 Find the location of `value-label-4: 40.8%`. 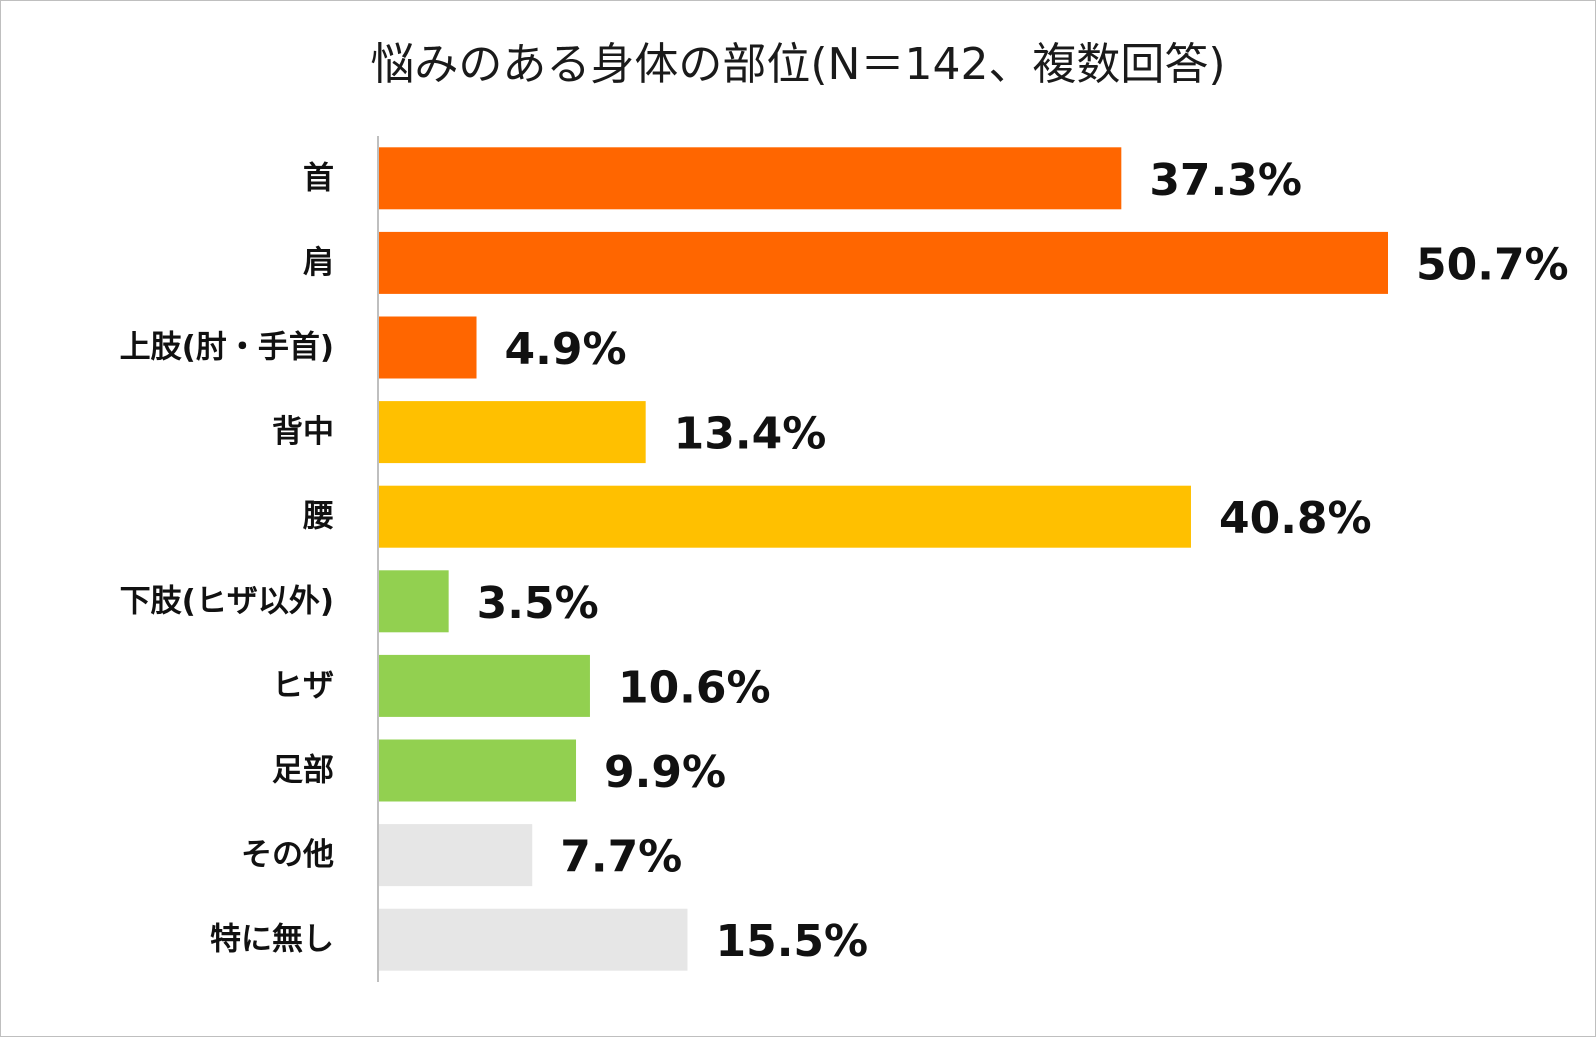

value-label-4: 40.8% is located at coordinates (1295, 518).